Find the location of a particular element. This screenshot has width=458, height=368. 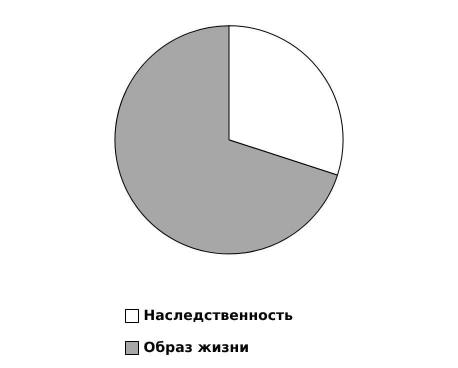

legend-label: Наследственность is located at coordinates (219, 316).